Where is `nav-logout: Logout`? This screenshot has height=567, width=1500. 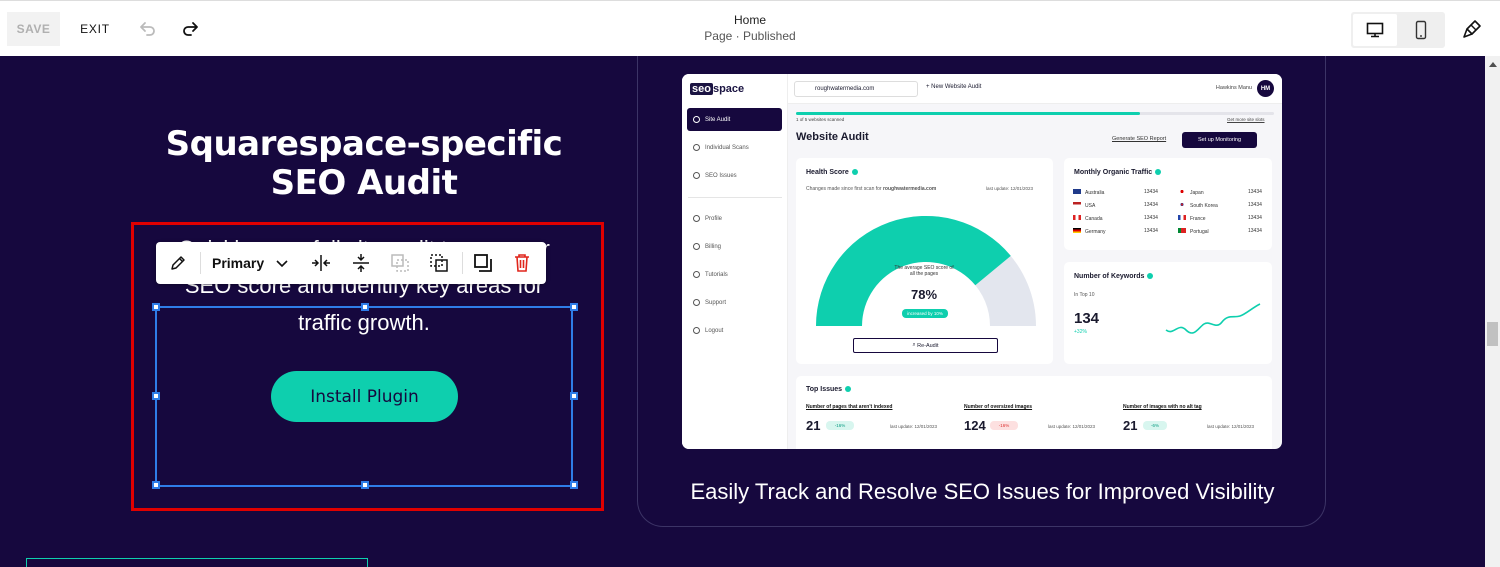
nav-logout: Logout is located at coordinates (734, 330).